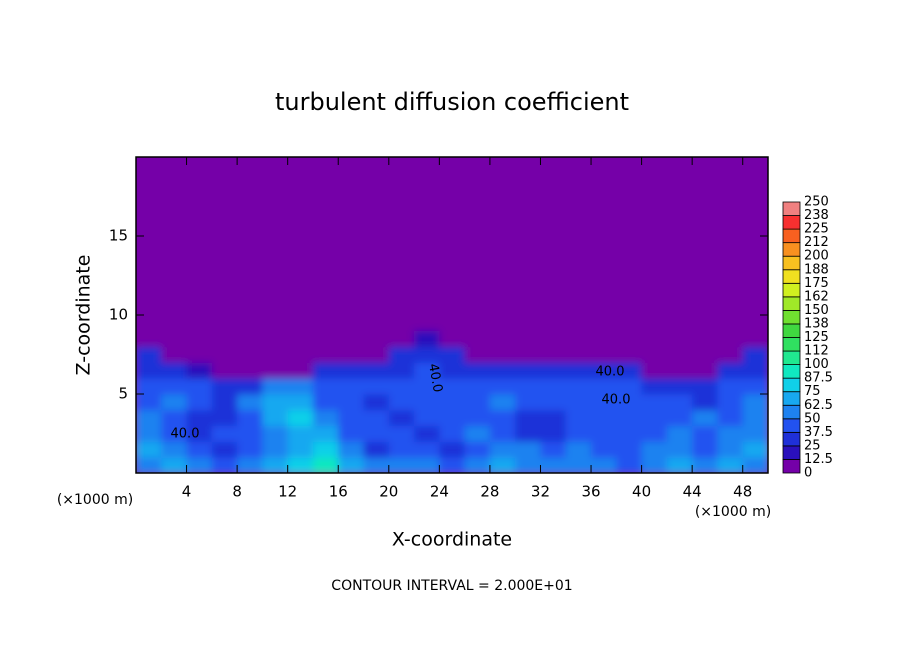 The height and width of the screenshot is (654, 904). Describe the element at coordinates (816, 323) in the screenshot. I see `colorbar-label: 138` at that location.